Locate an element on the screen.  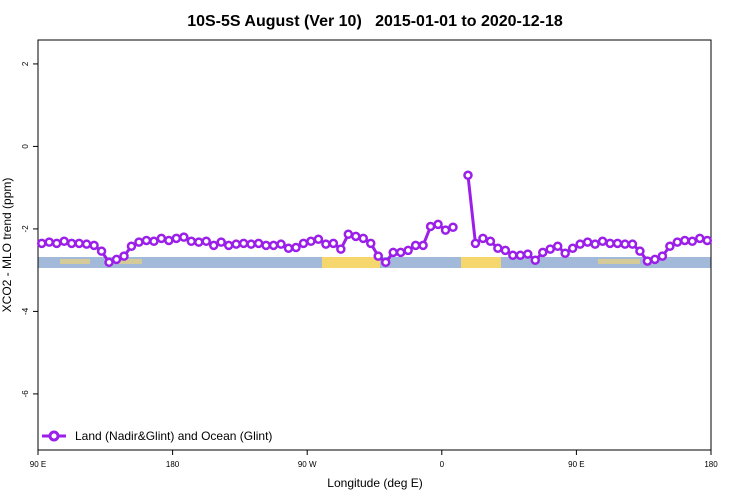
land-ocean-strip is located at coordinates (374, 262).